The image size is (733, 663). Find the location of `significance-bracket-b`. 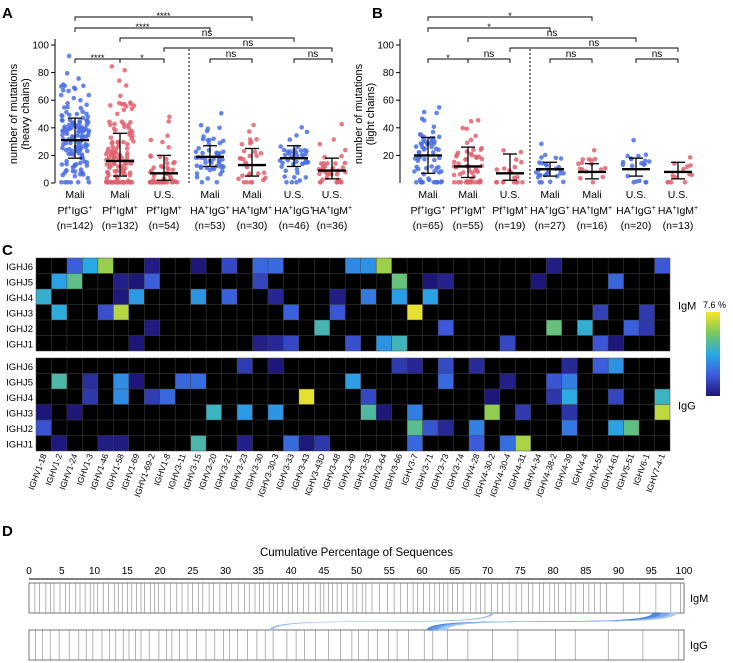

significance-bracket-b is located at coordinates (657, 60).